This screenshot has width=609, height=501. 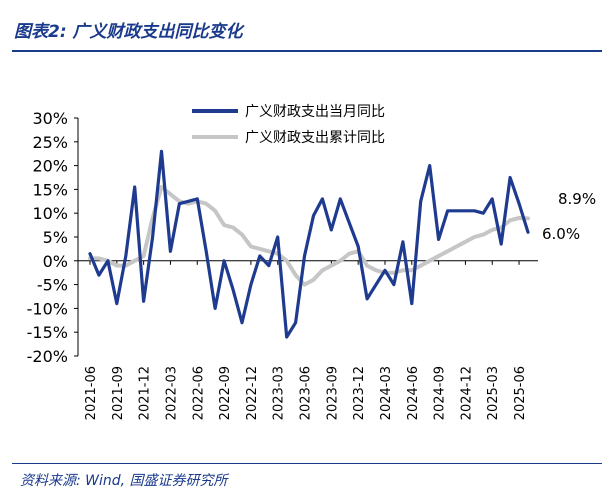 I want to click on y-tick-label: 25%, so click(x=50, y=142).